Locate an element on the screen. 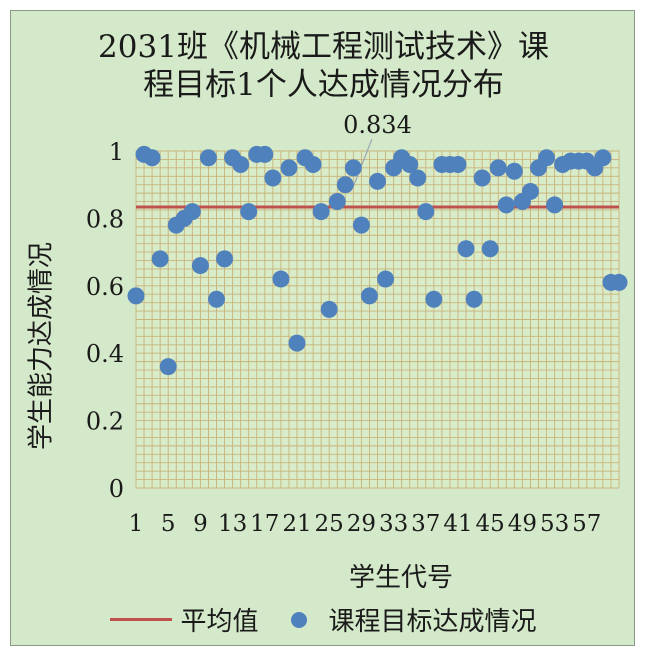 The height and width of the screenshot is (658, 647). x-tick-label: 25 is located at coordinates (329, 524).